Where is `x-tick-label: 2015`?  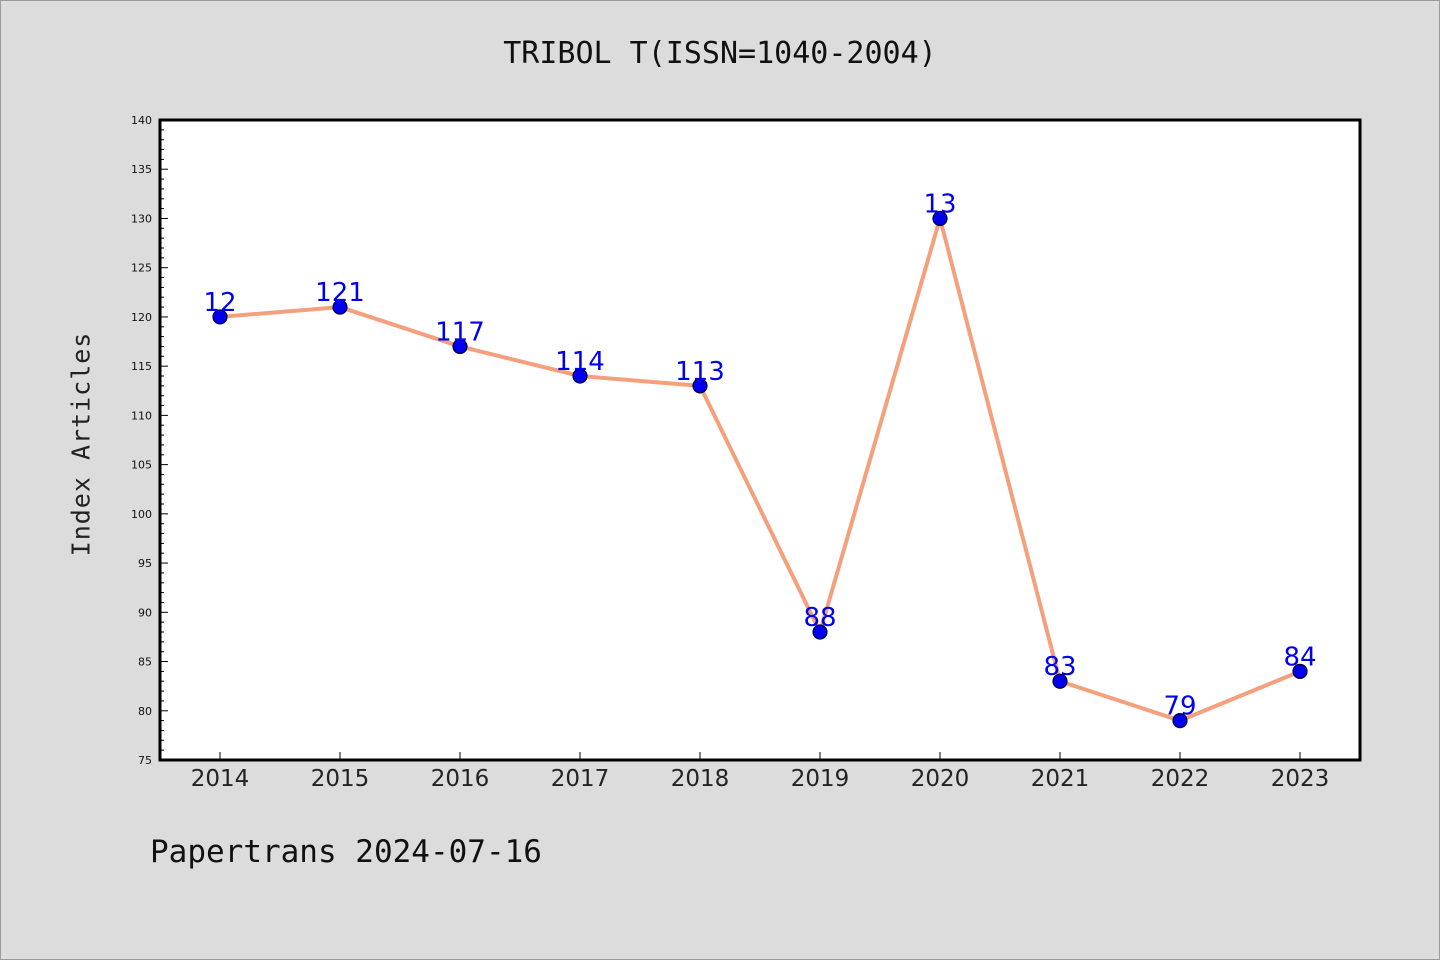
x-tick-label: 2015 is located at coordinates (340, 779).